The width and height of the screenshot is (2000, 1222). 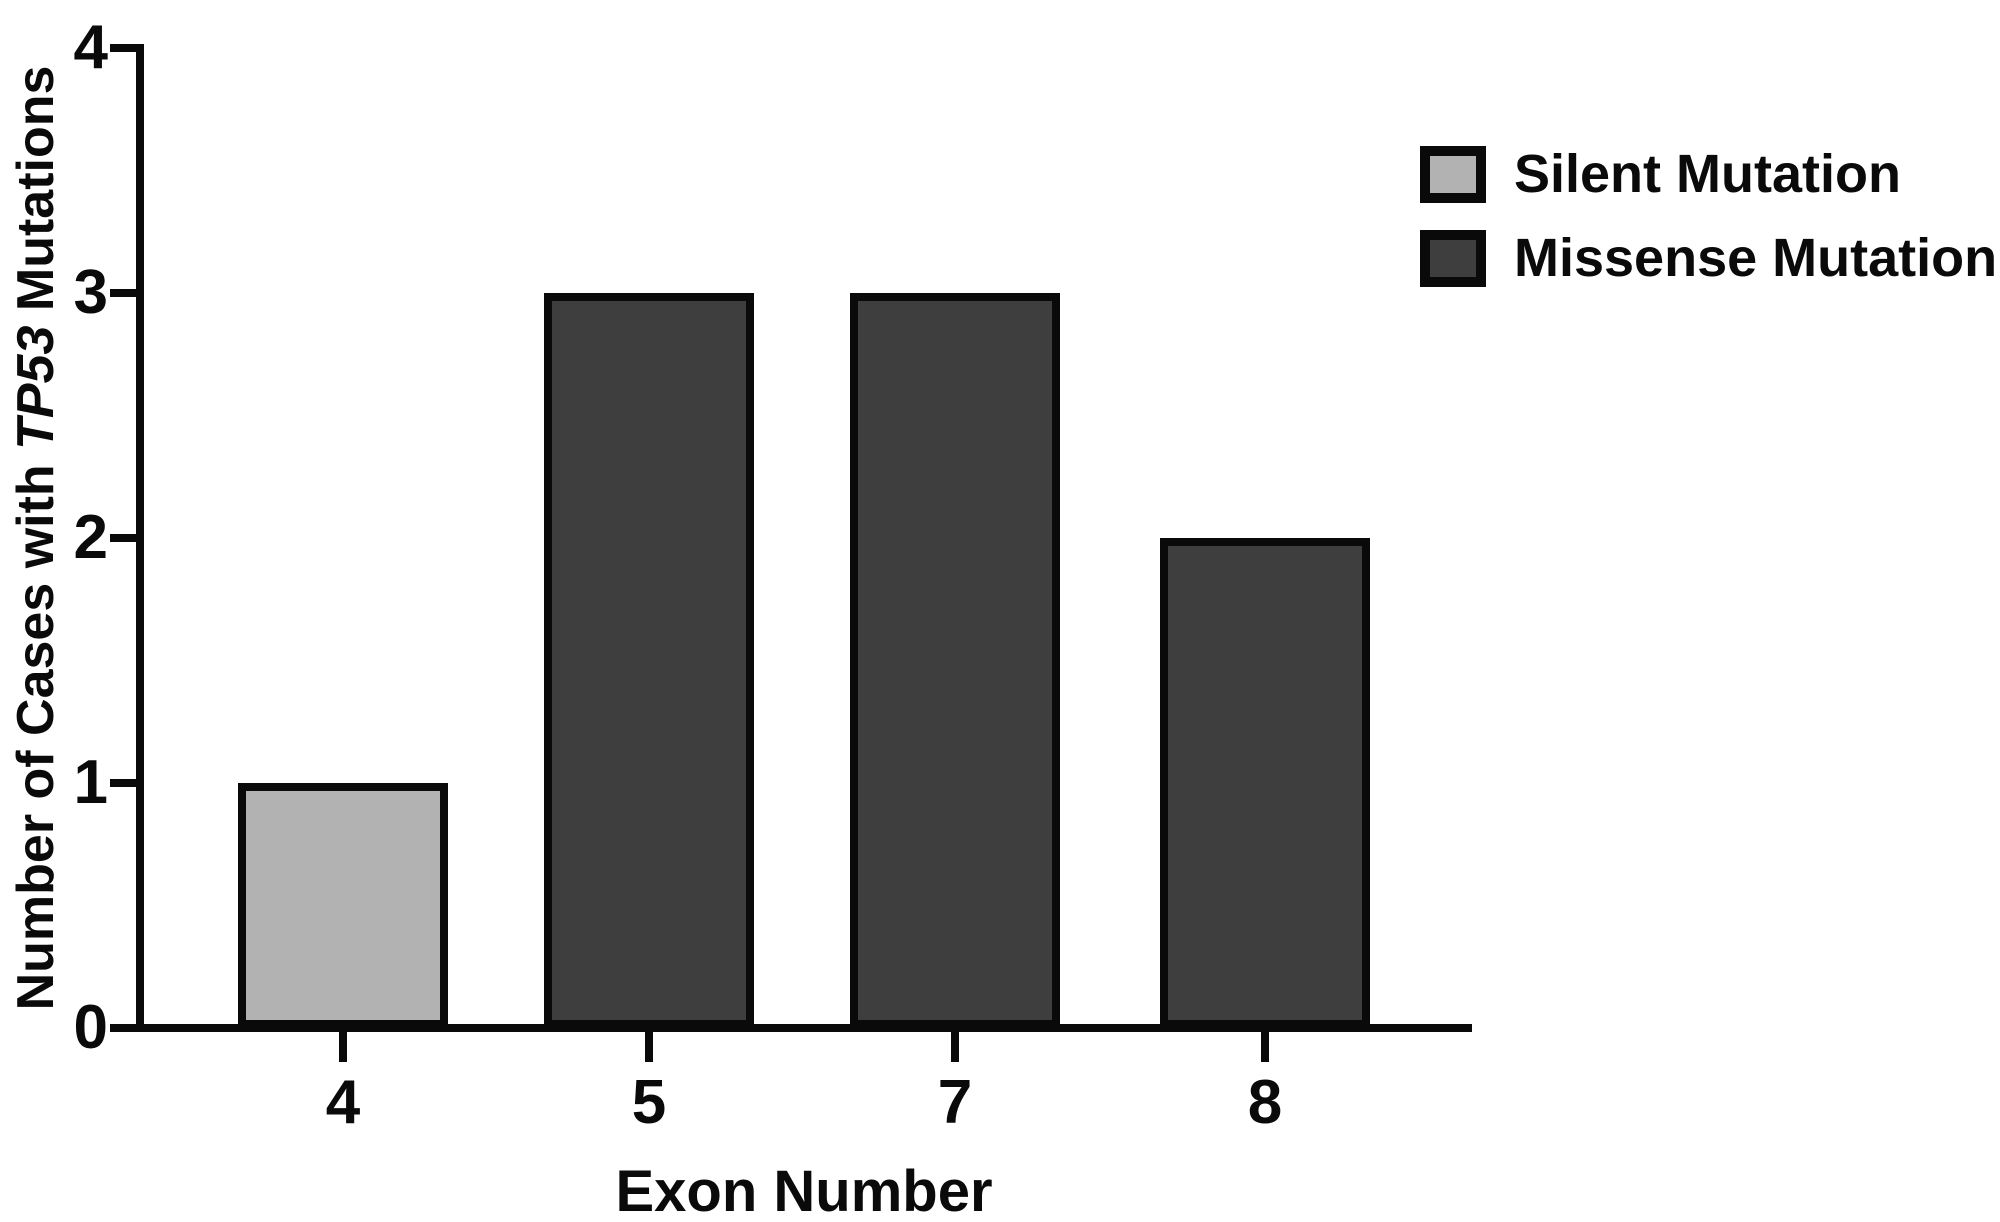 I want to click on y-tick-label-1: 1, so click(x=90, y=782).